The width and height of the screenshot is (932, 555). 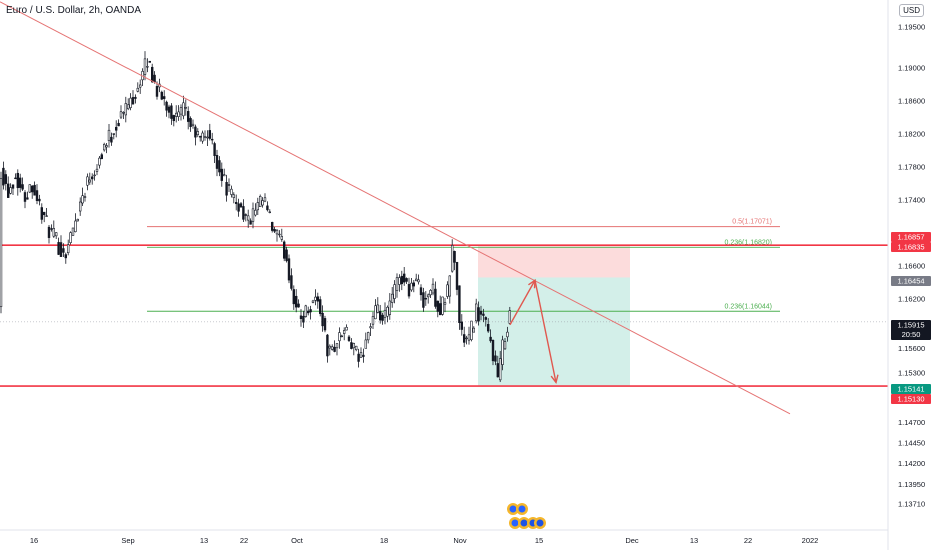 What do you see at coordinates (244, 540) in the screenshot?
I see `x-tick-label: 22` at bounding box center [244, 540].